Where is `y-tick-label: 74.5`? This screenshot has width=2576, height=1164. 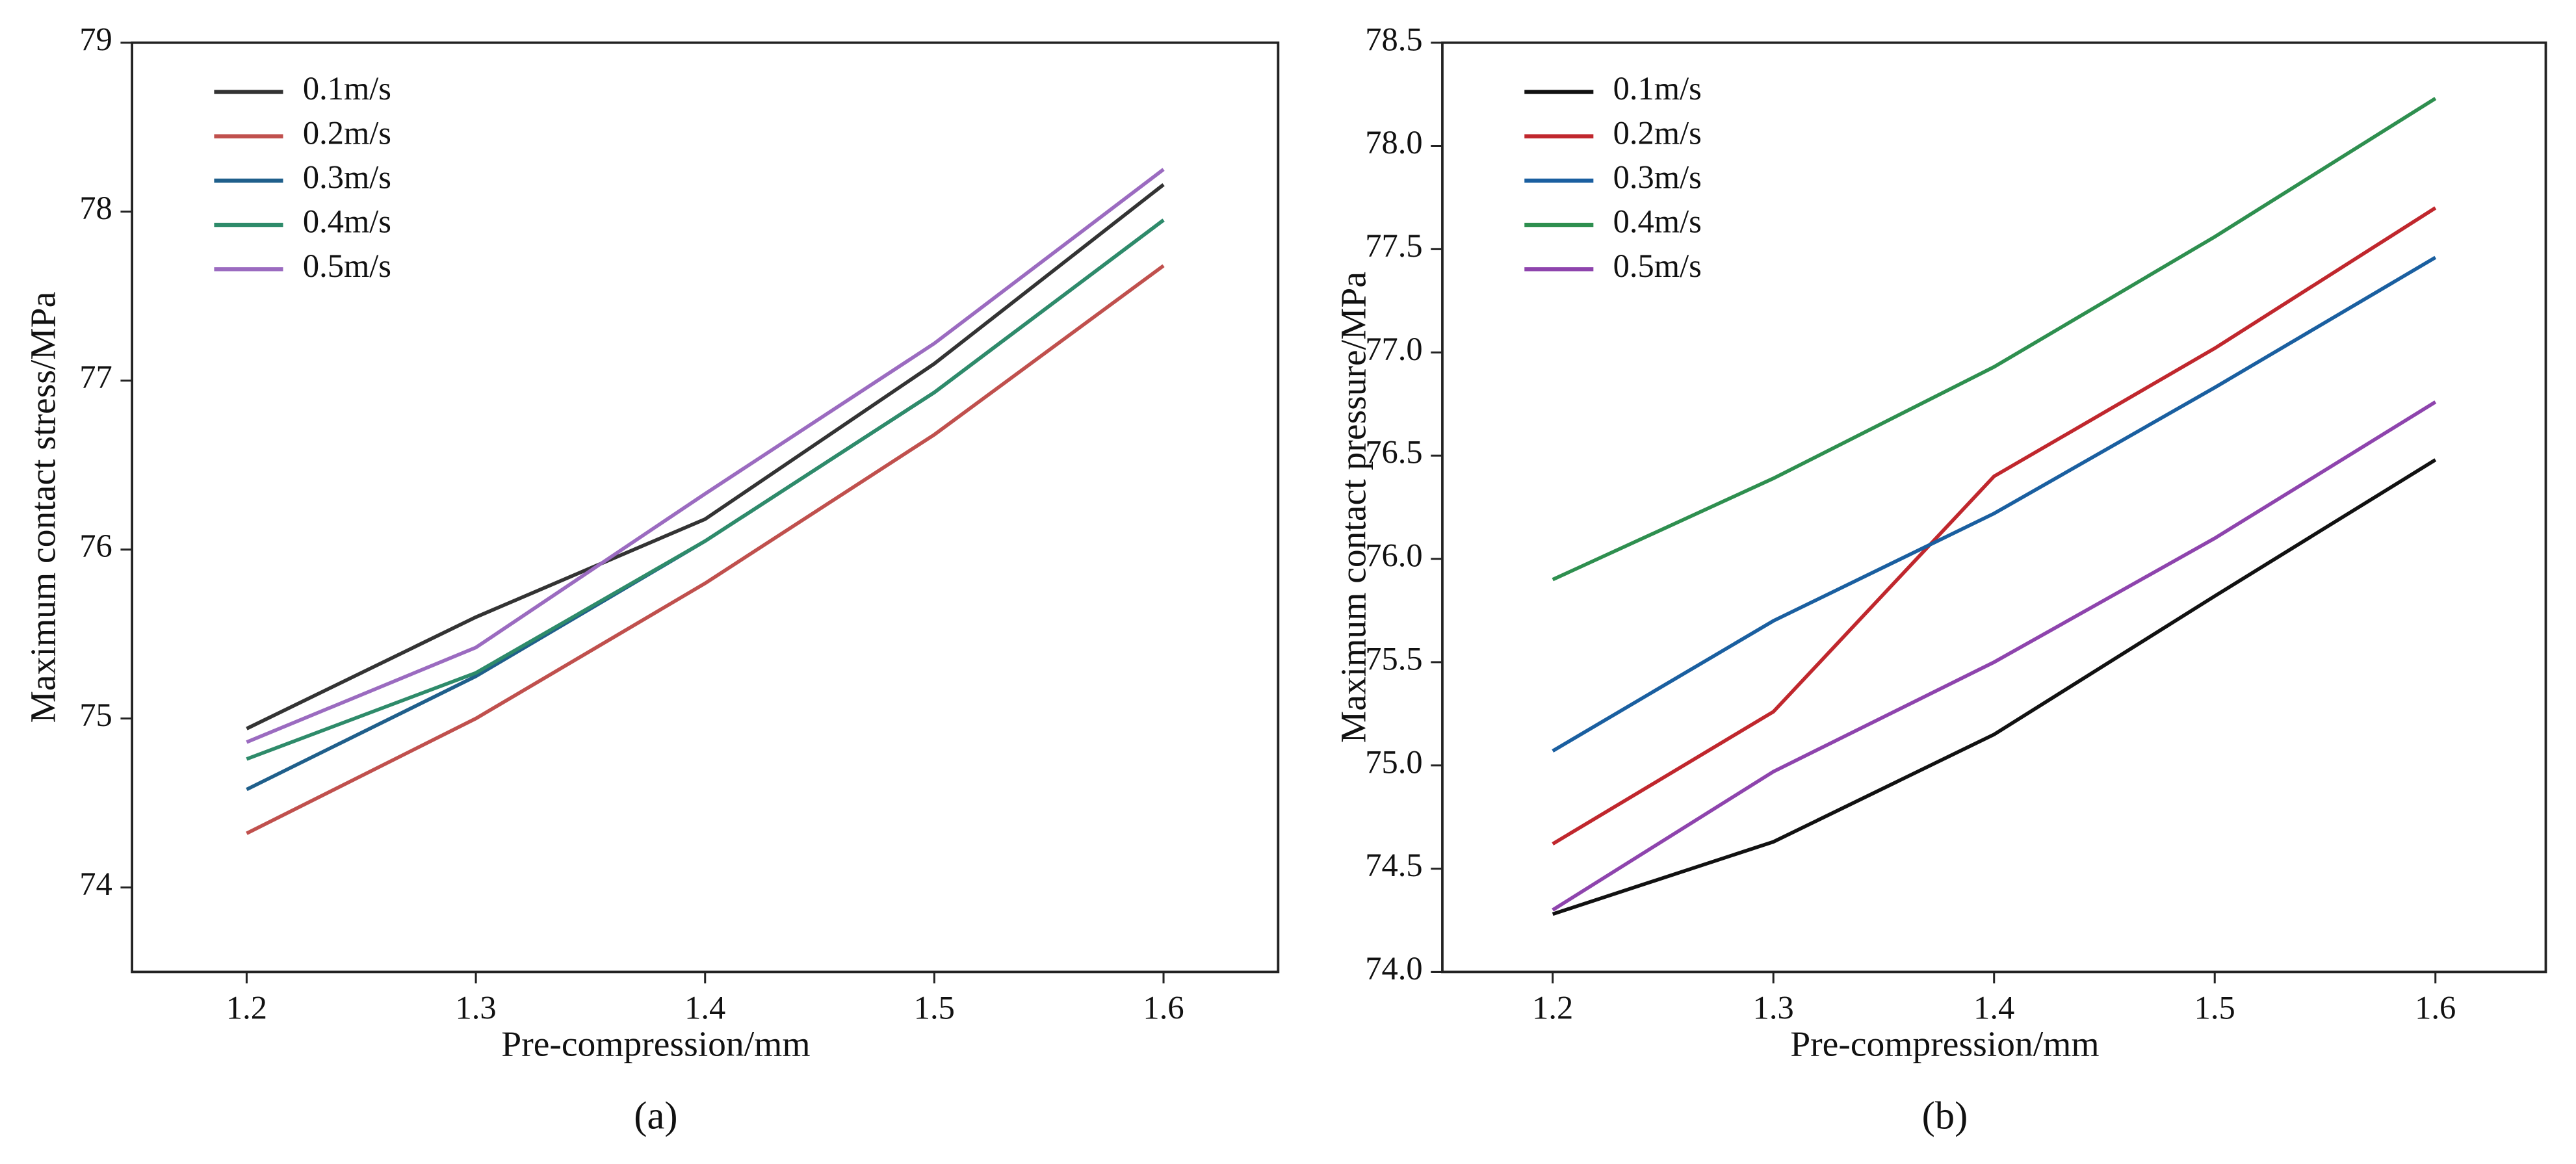
y-tick-label: 74.5 is located at coordinates (1393, 865).